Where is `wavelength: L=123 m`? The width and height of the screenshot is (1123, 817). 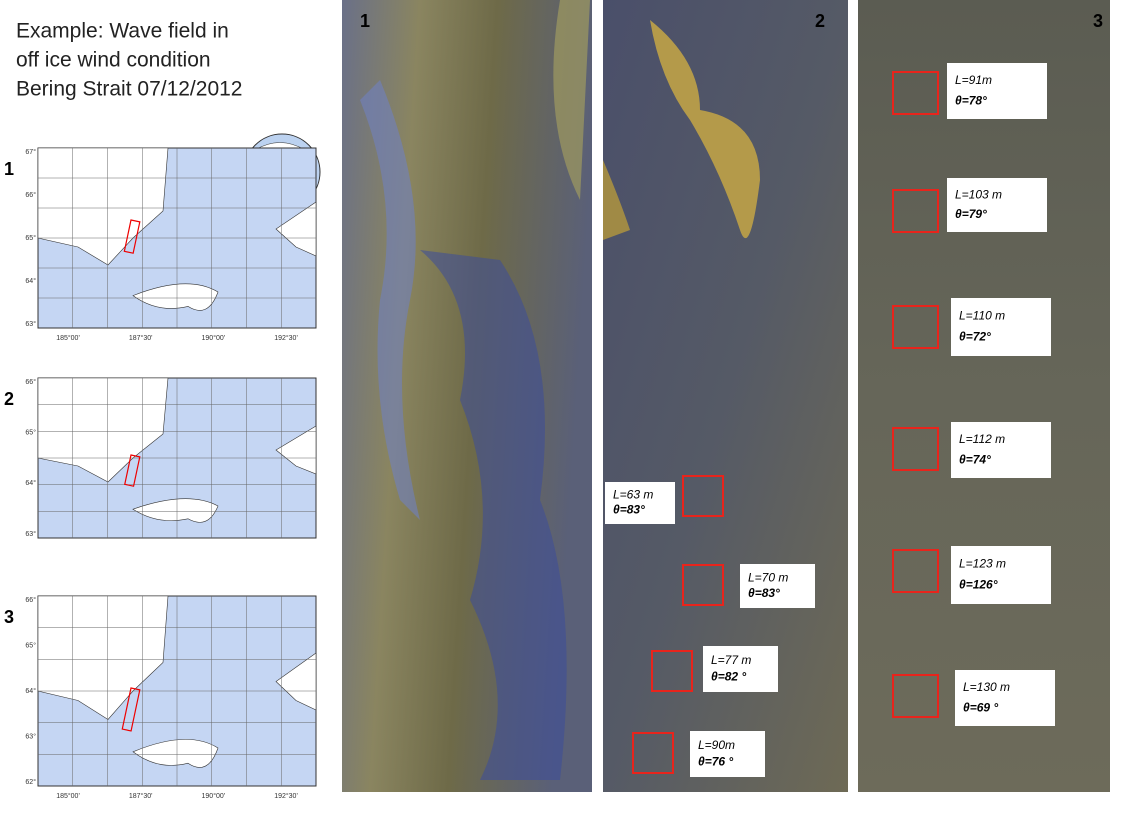
wavelength: L=123 m is located at coordinates (982, 564).